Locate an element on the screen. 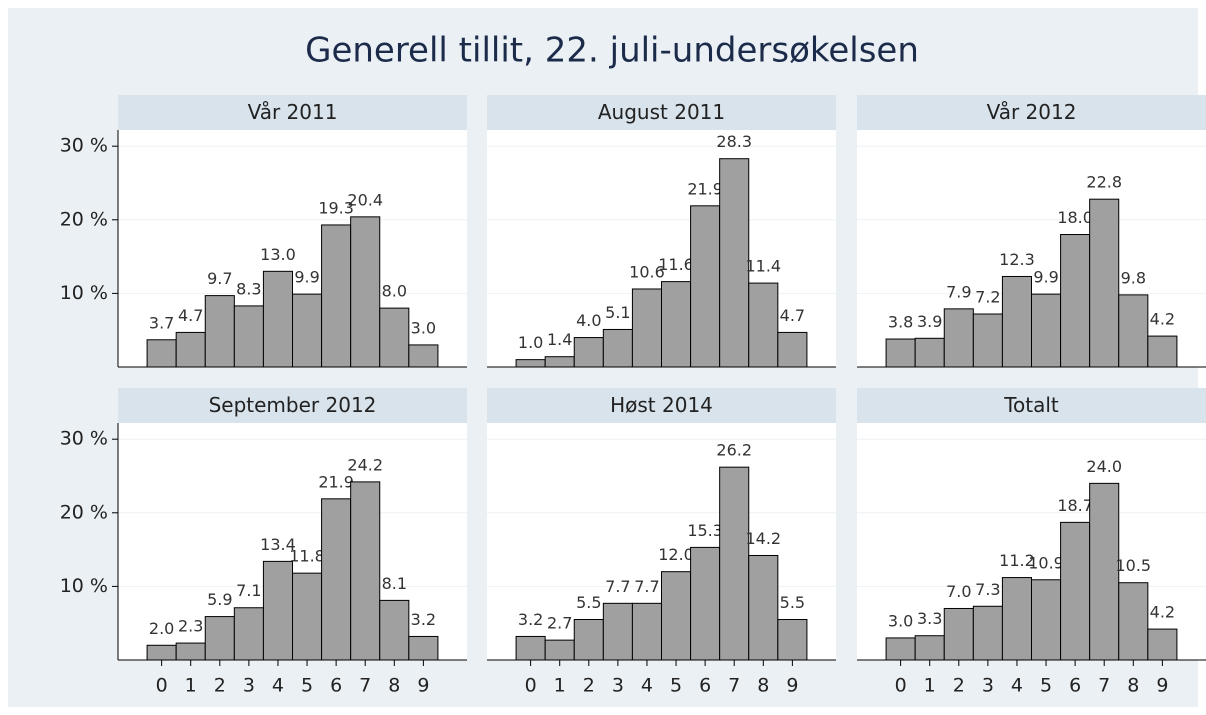 This screenshot has width=1206, height=715. value-label: 24.0 is located at coordinates (1104, 466).